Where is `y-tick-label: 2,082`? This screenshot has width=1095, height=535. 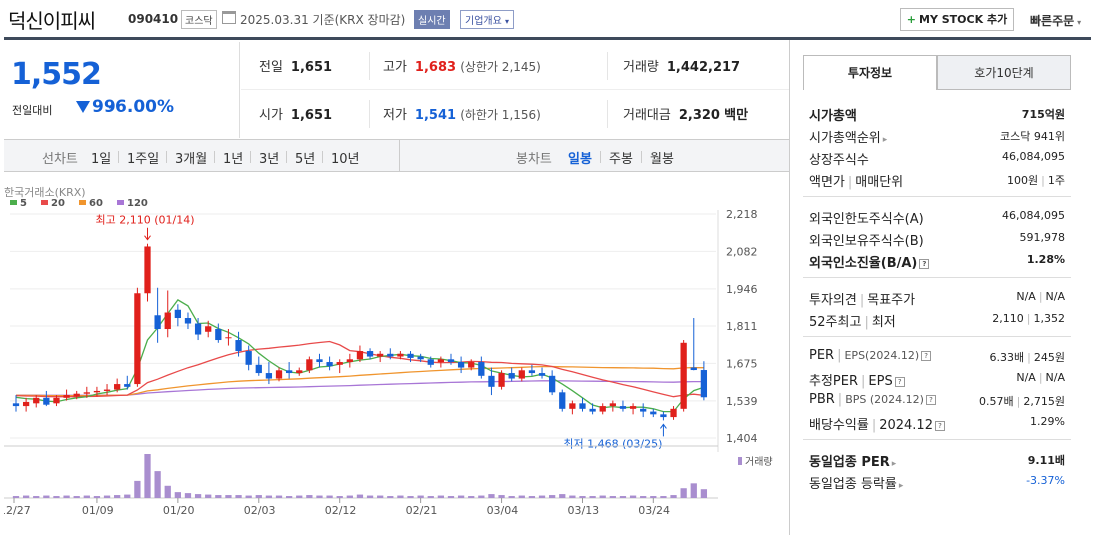 y-tick-label: 2,082 is located at coordinates (742, 251).